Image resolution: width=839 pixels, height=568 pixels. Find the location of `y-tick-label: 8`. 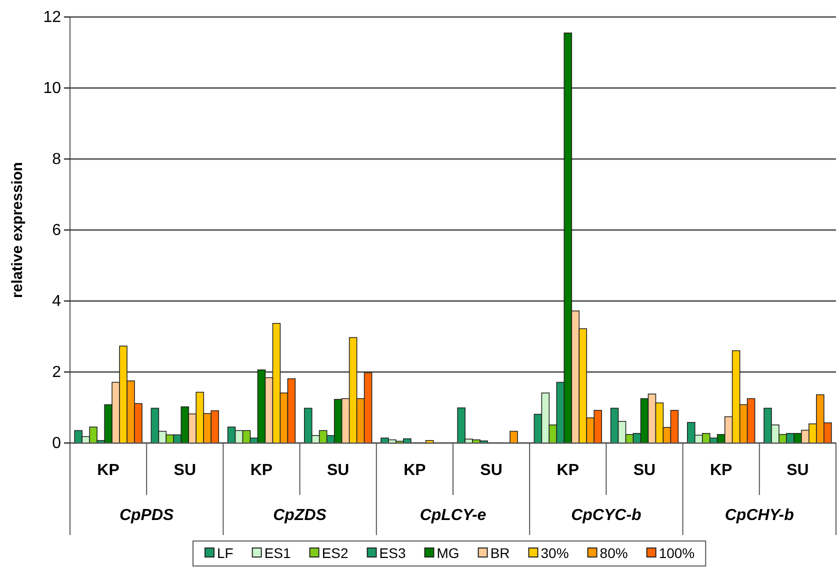

y-tick-label: 8 is located at coordinates (57, 159).